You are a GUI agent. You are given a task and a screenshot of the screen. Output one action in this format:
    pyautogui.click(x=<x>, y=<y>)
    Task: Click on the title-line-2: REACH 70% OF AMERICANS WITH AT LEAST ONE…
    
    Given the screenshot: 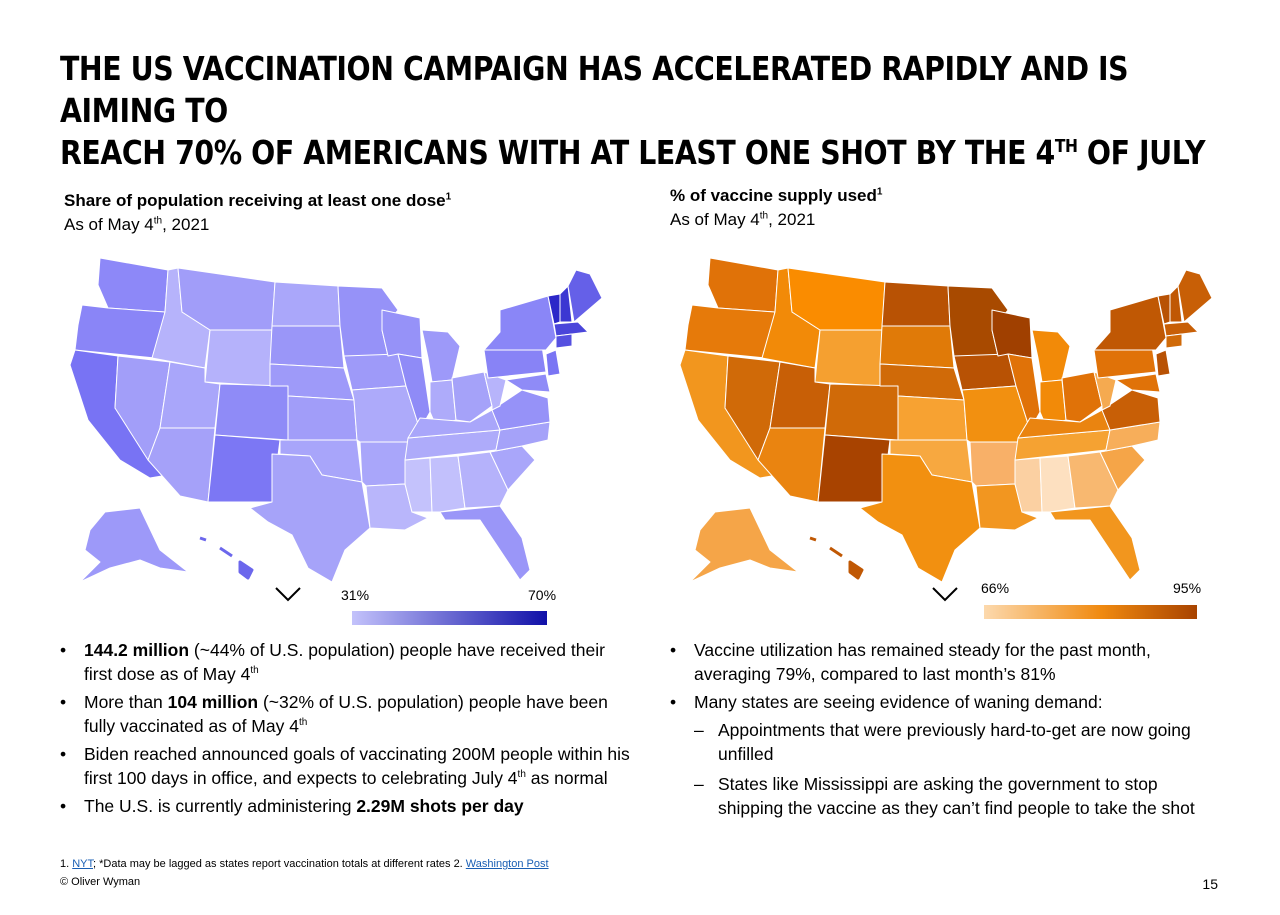 What is the action you would take?
    pyautogui.click(x=633, y=152)
    